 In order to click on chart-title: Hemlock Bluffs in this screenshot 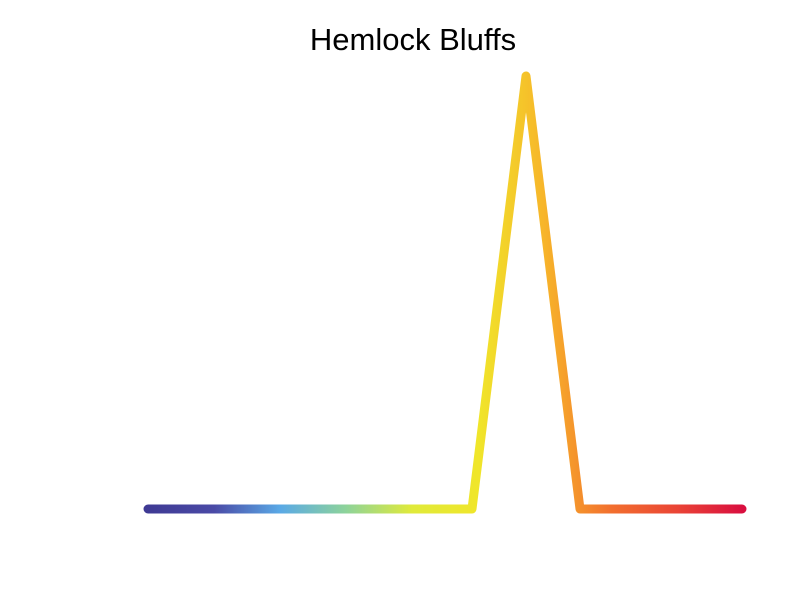, I will do `click(413, 39)`.